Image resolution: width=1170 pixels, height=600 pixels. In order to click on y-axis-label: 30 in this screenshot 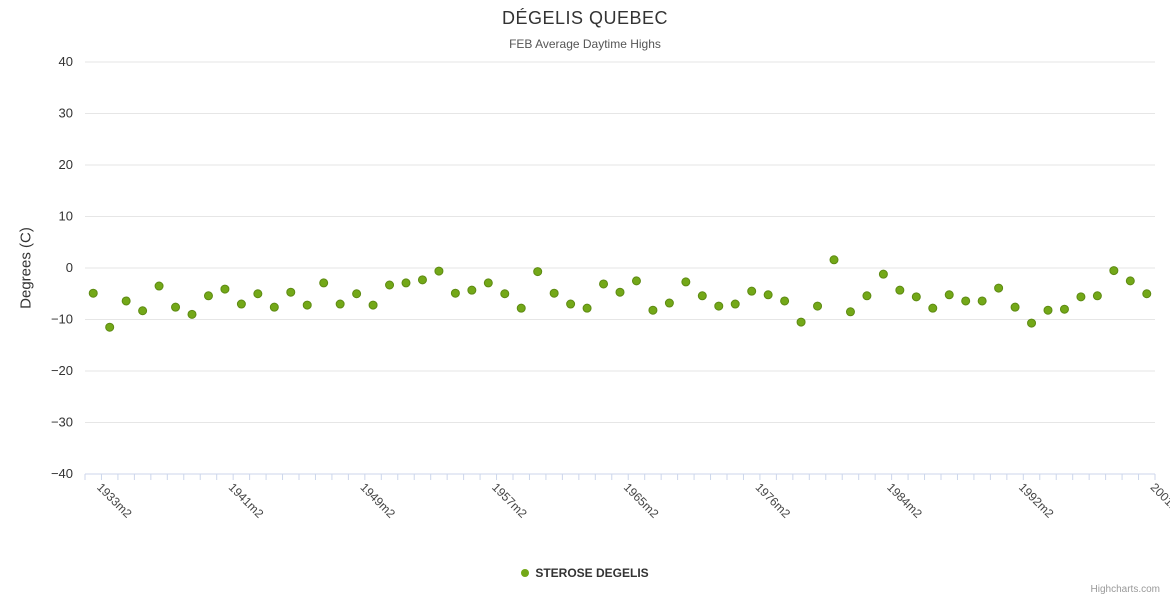, I will do `click(66, 113)`.